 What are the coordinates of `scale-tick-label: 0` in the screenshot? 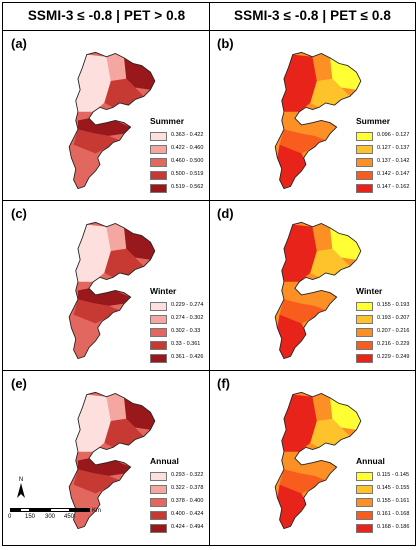 It's located at (10, 517).